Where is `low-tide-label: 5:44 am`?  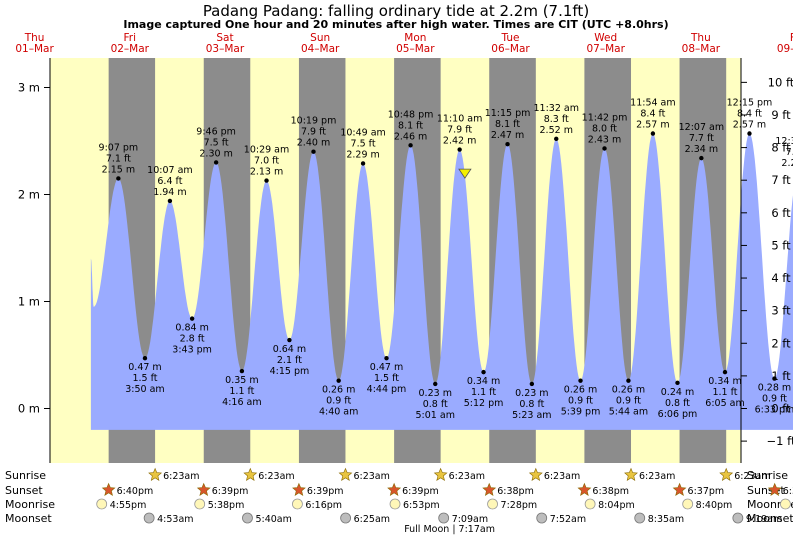 low-tide-label: 5:44 am is located at coordinates (628, 412).